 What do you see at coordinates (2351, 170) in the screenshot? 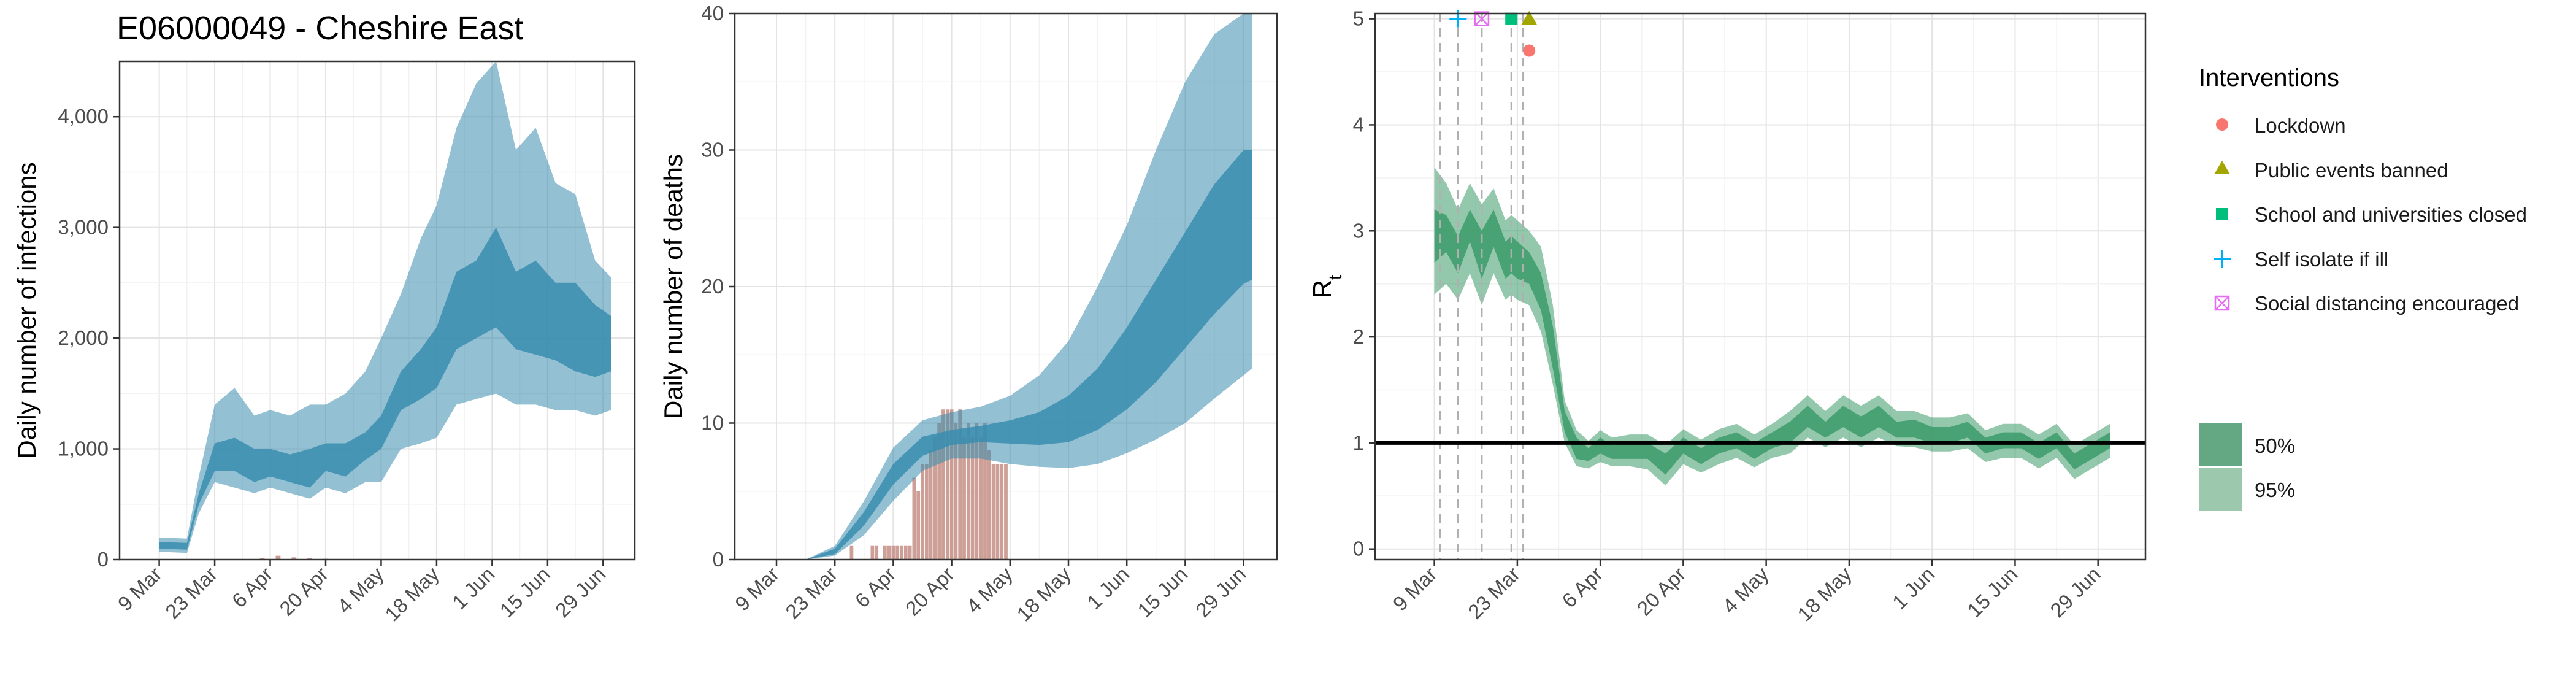
I see `legend-item-public-events-banned: Public events banned` at bounding box center [2351, 170].